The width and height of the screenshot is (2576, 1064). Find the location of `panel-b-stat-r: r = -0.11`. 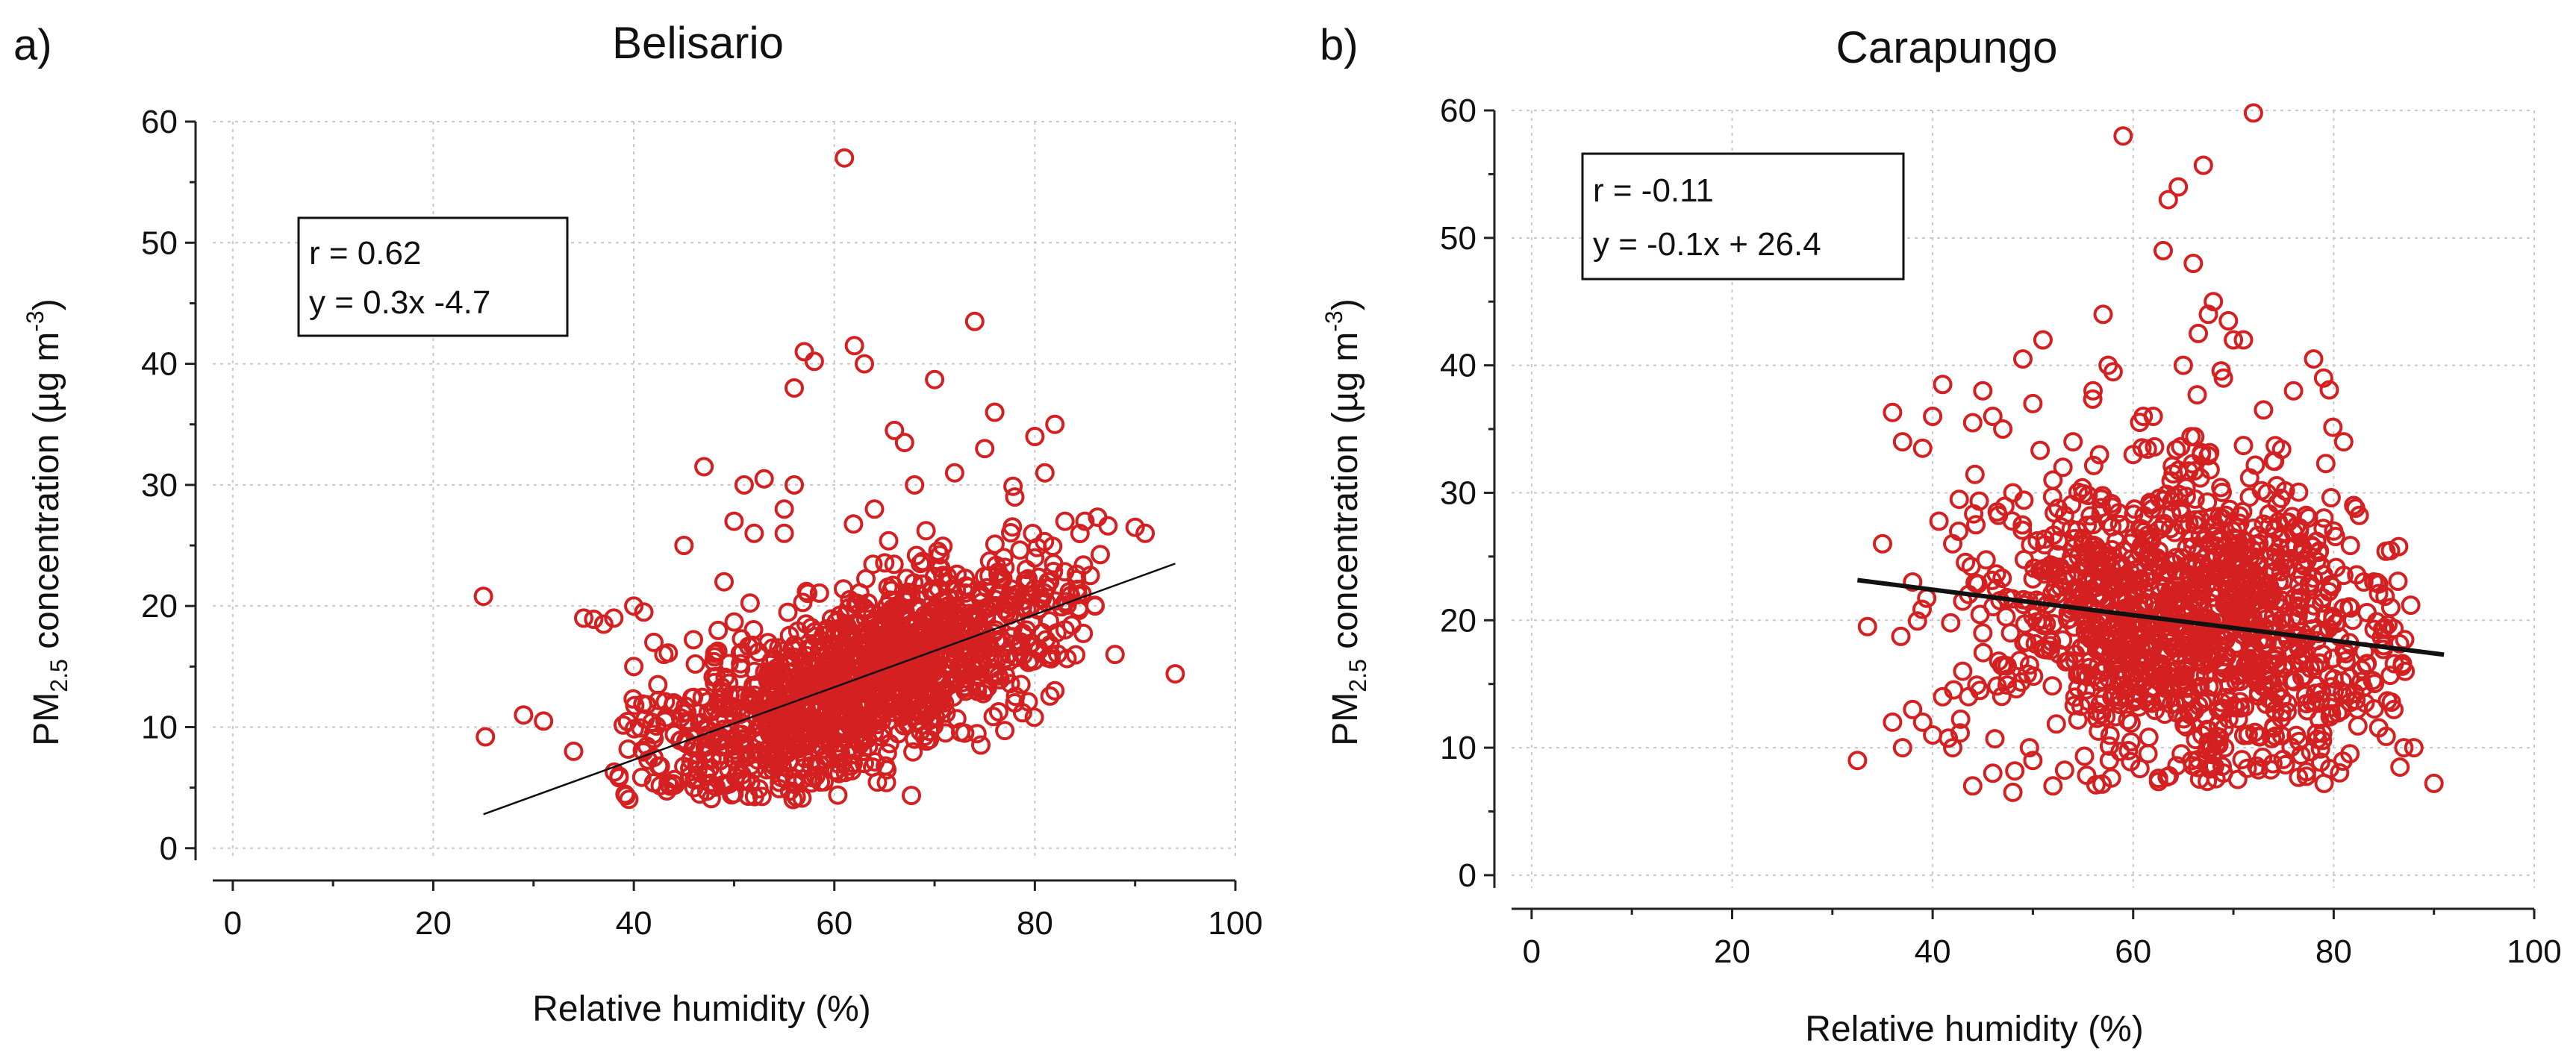

panel-b-stat-r: r = -0.11 is located at coordinates (1653, 190).